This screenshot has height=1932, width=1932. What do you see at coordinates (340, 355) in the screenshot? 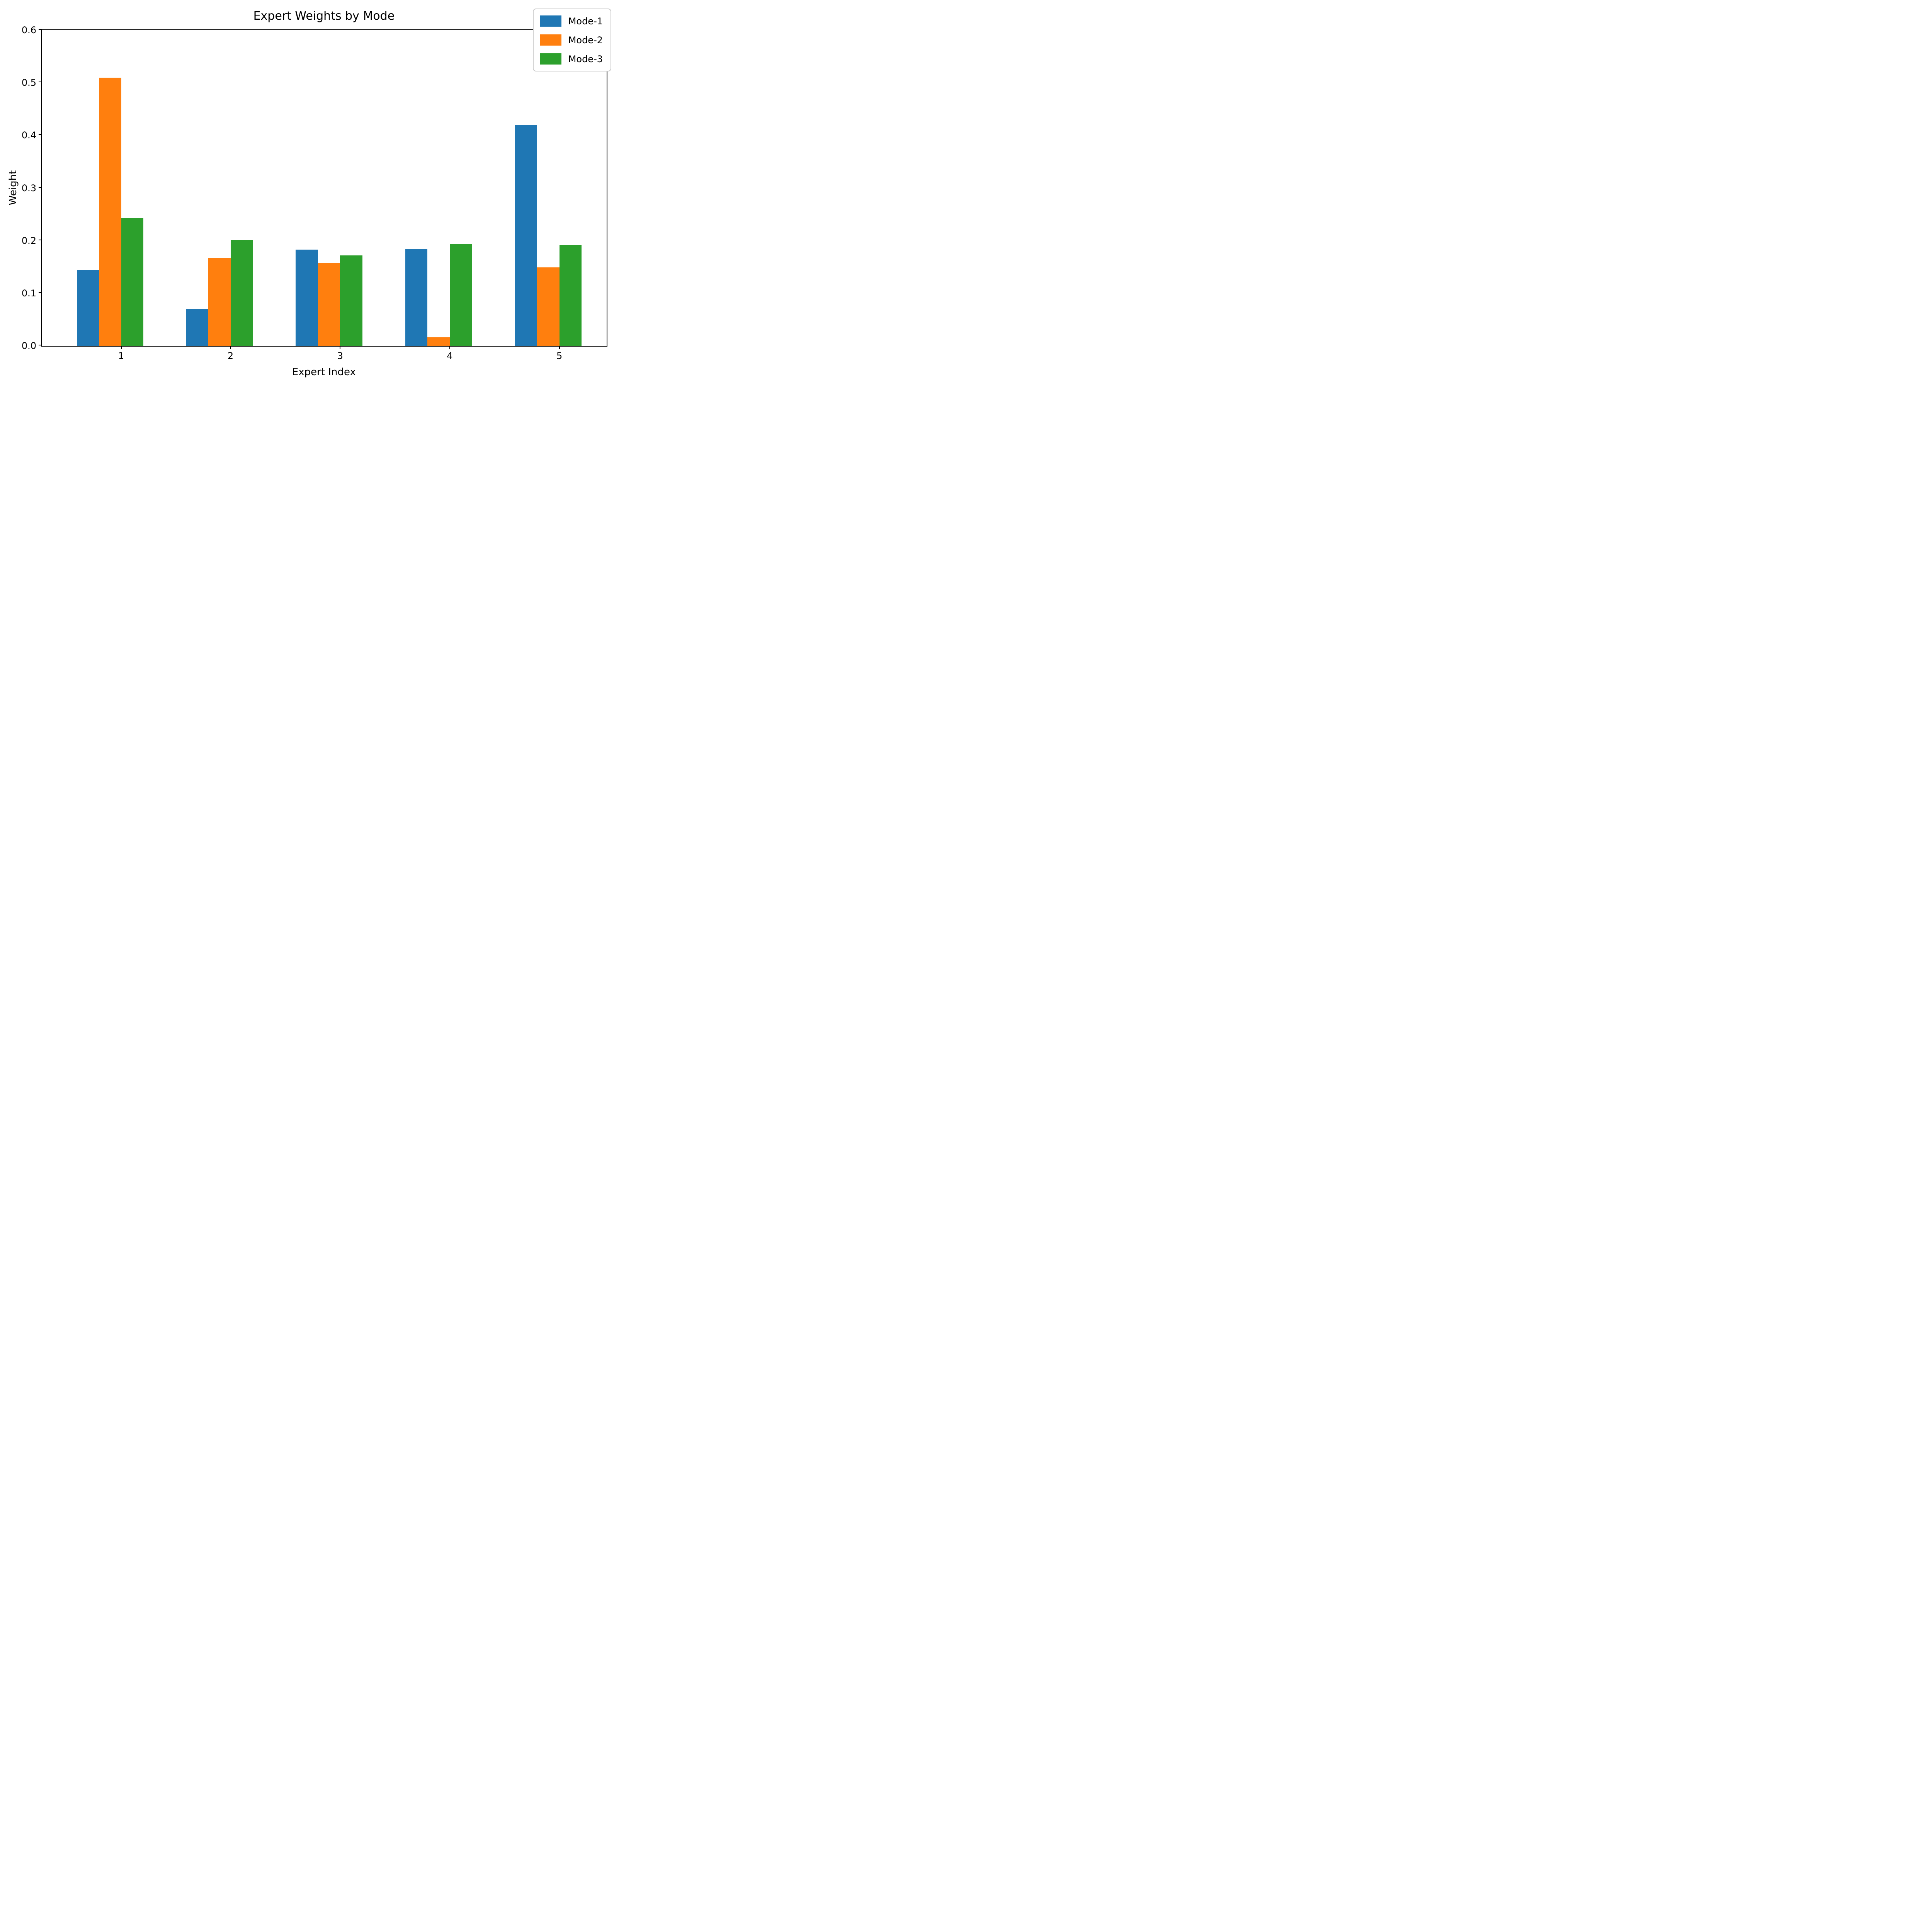
I see `x-tick-label: 3` at bounding box center [340, 355].